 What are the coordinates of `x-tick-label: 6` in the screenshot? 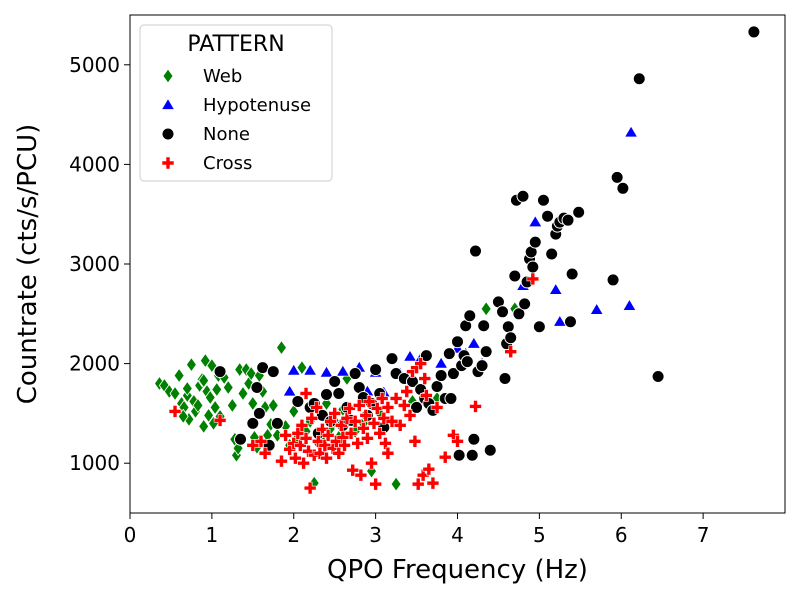 It's located at (621, 535).